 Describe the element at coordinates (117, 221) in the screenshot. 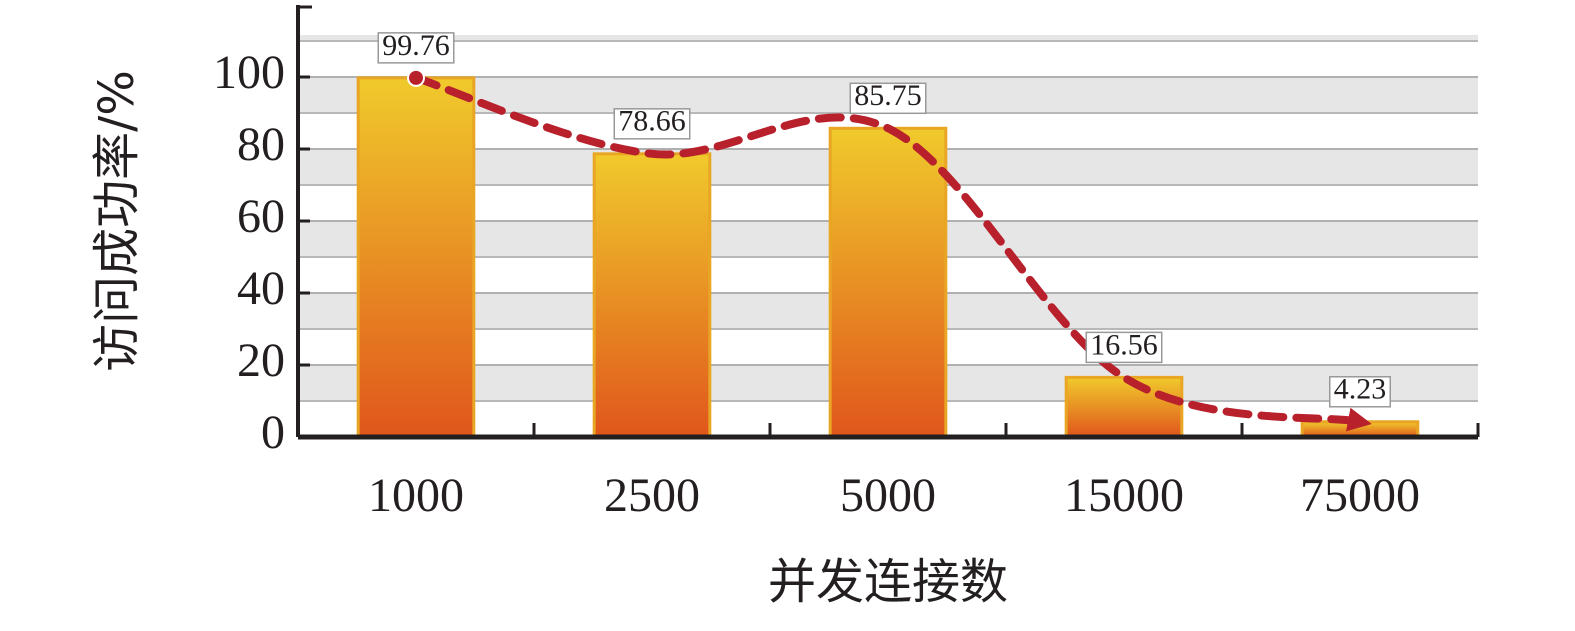

I see `y-axis-title: 访问成功率/%` at that location.